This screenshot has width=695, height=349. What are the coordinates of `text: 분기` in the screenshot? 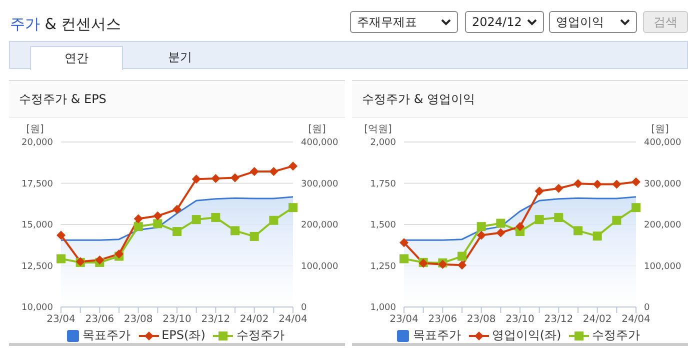 It's located at (180, 57).